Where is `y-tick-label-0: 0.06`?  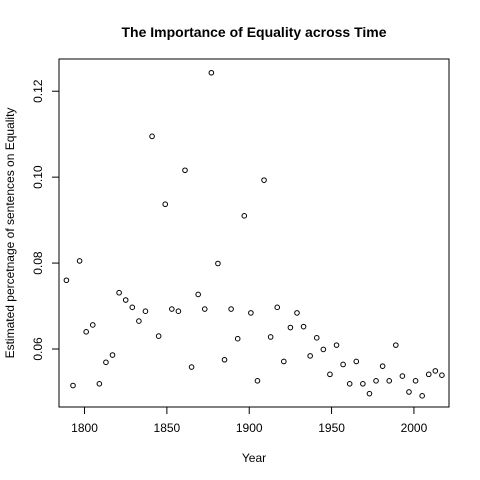 y-tick-label-0: 0.06 is located at coordinates (38, 349).